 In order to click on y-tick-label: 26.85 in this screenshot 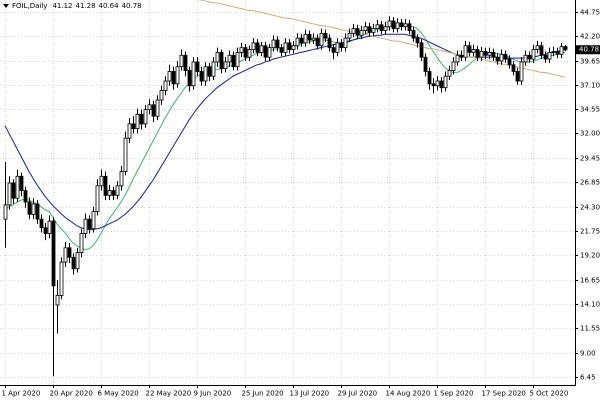, I will do `click(590, 183)`.